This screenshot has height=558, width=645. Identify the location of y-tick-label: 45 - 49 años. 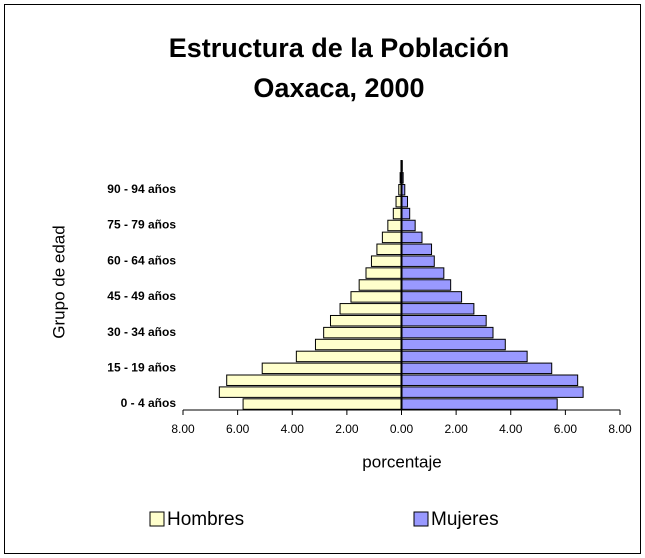
(141, 296).